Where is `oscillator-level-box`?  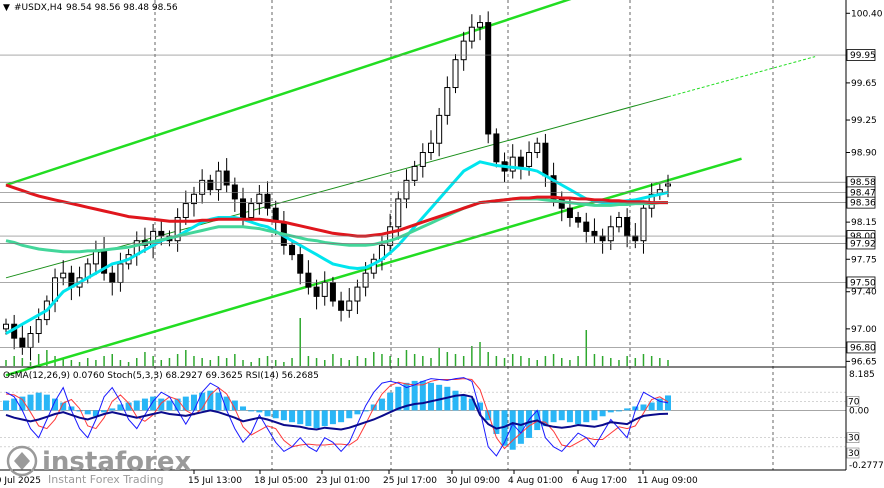 oscillator-level-box is located at coordinates (853, 453).